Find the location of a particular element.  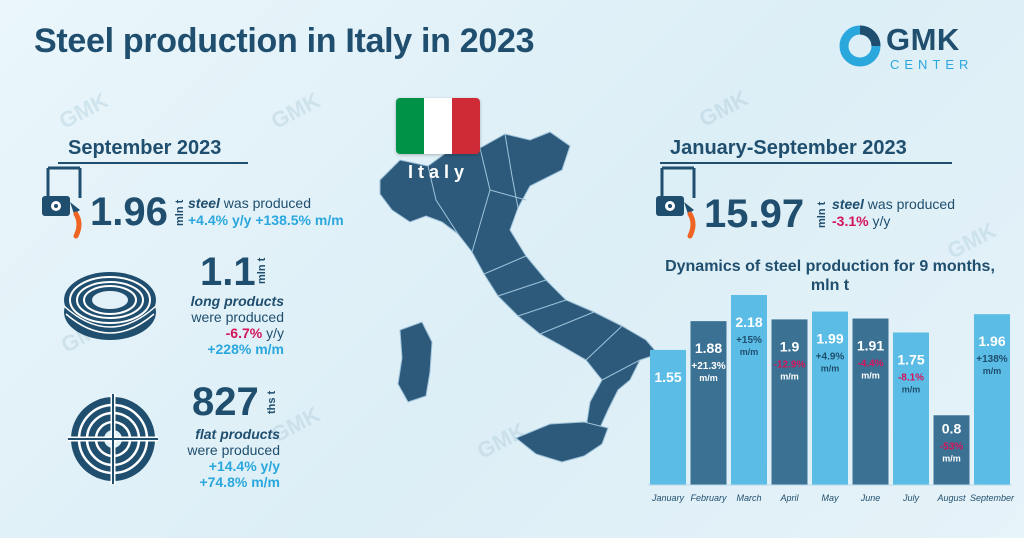

long-products-label-rest: were produced is located at coordinates (237, 317).